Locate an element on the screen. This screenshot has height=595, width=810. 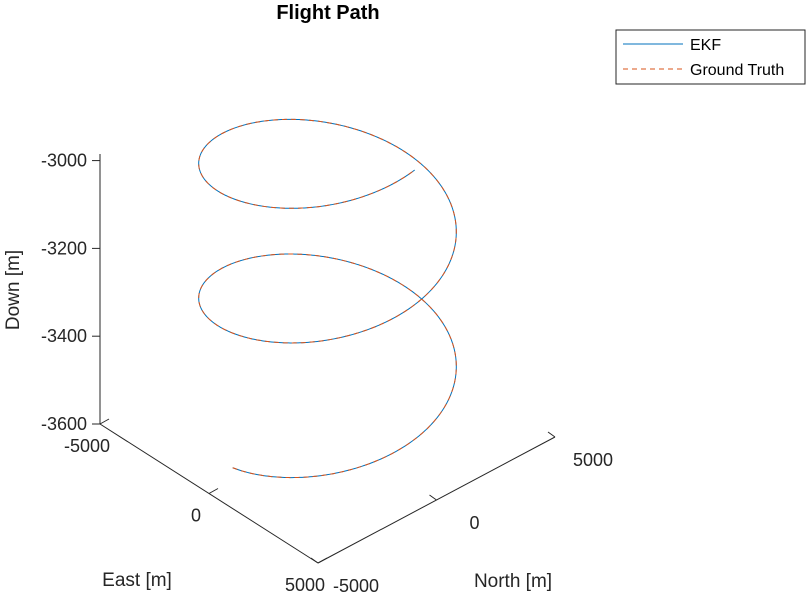
z-tick-label-3: -3600 is located at coordinates (64, 424).